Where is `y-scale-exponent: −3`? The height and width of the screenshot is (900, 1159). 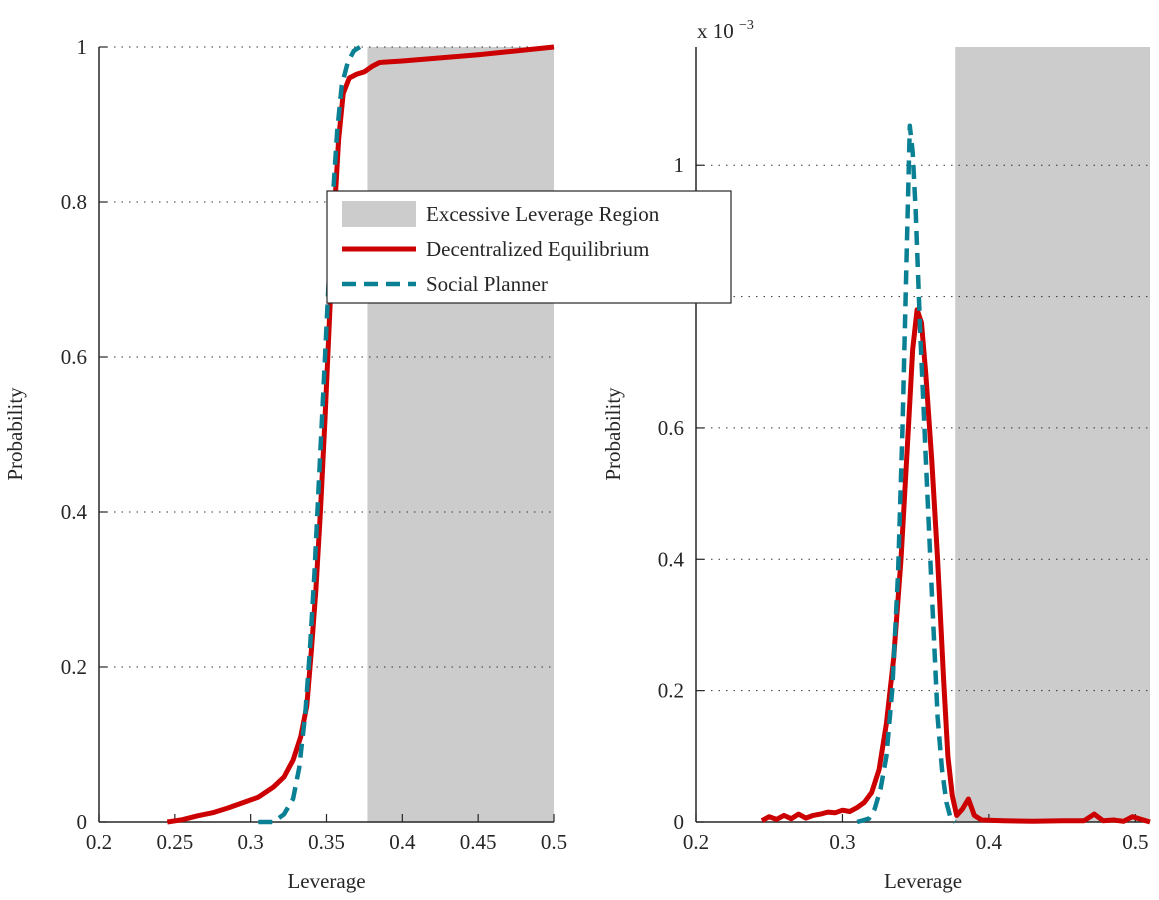
y-scale-exponent: −3 is located at coordinates (746, 25).